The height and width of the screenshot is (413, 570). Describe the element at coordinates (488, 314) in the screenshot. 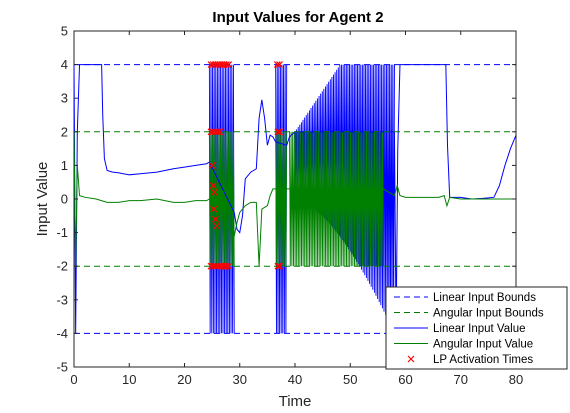

I see `legend-entry-label: Angular Input Bounds` at that location.